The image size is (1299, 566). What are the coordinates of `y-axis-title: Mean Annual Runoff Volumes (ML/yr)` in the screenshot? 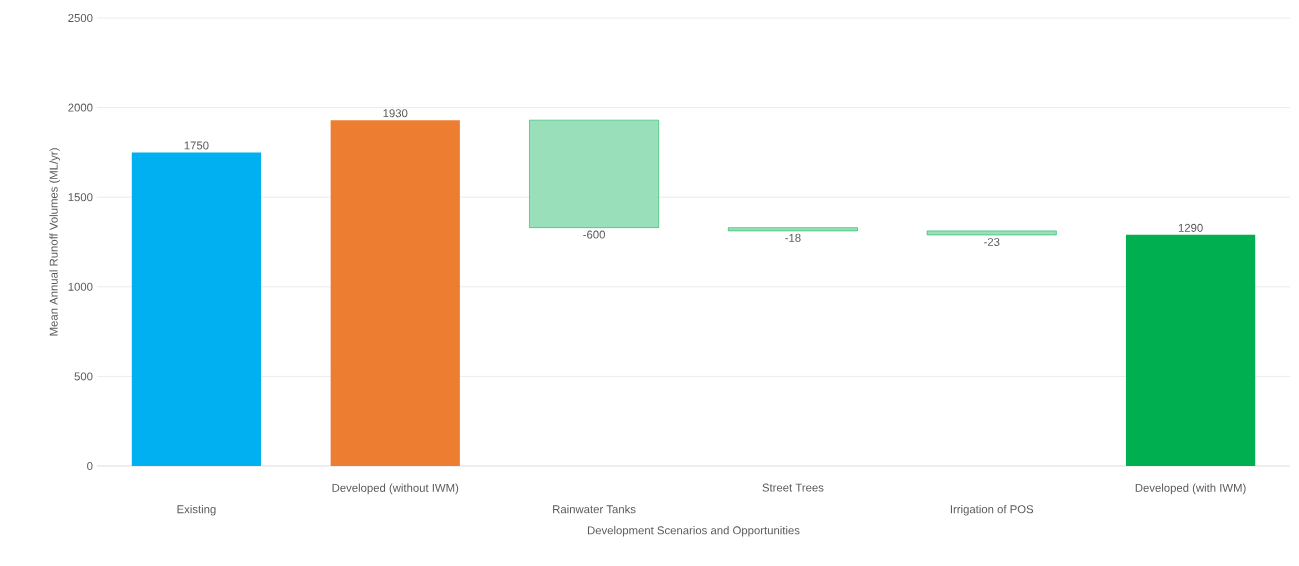 It's located at (54, 242).